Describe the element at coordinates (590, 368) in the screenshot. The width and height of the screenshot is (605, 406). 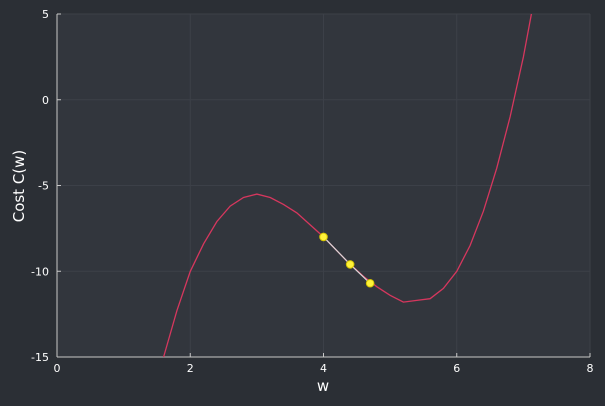
I see `x-tick-label: 8` at that location.